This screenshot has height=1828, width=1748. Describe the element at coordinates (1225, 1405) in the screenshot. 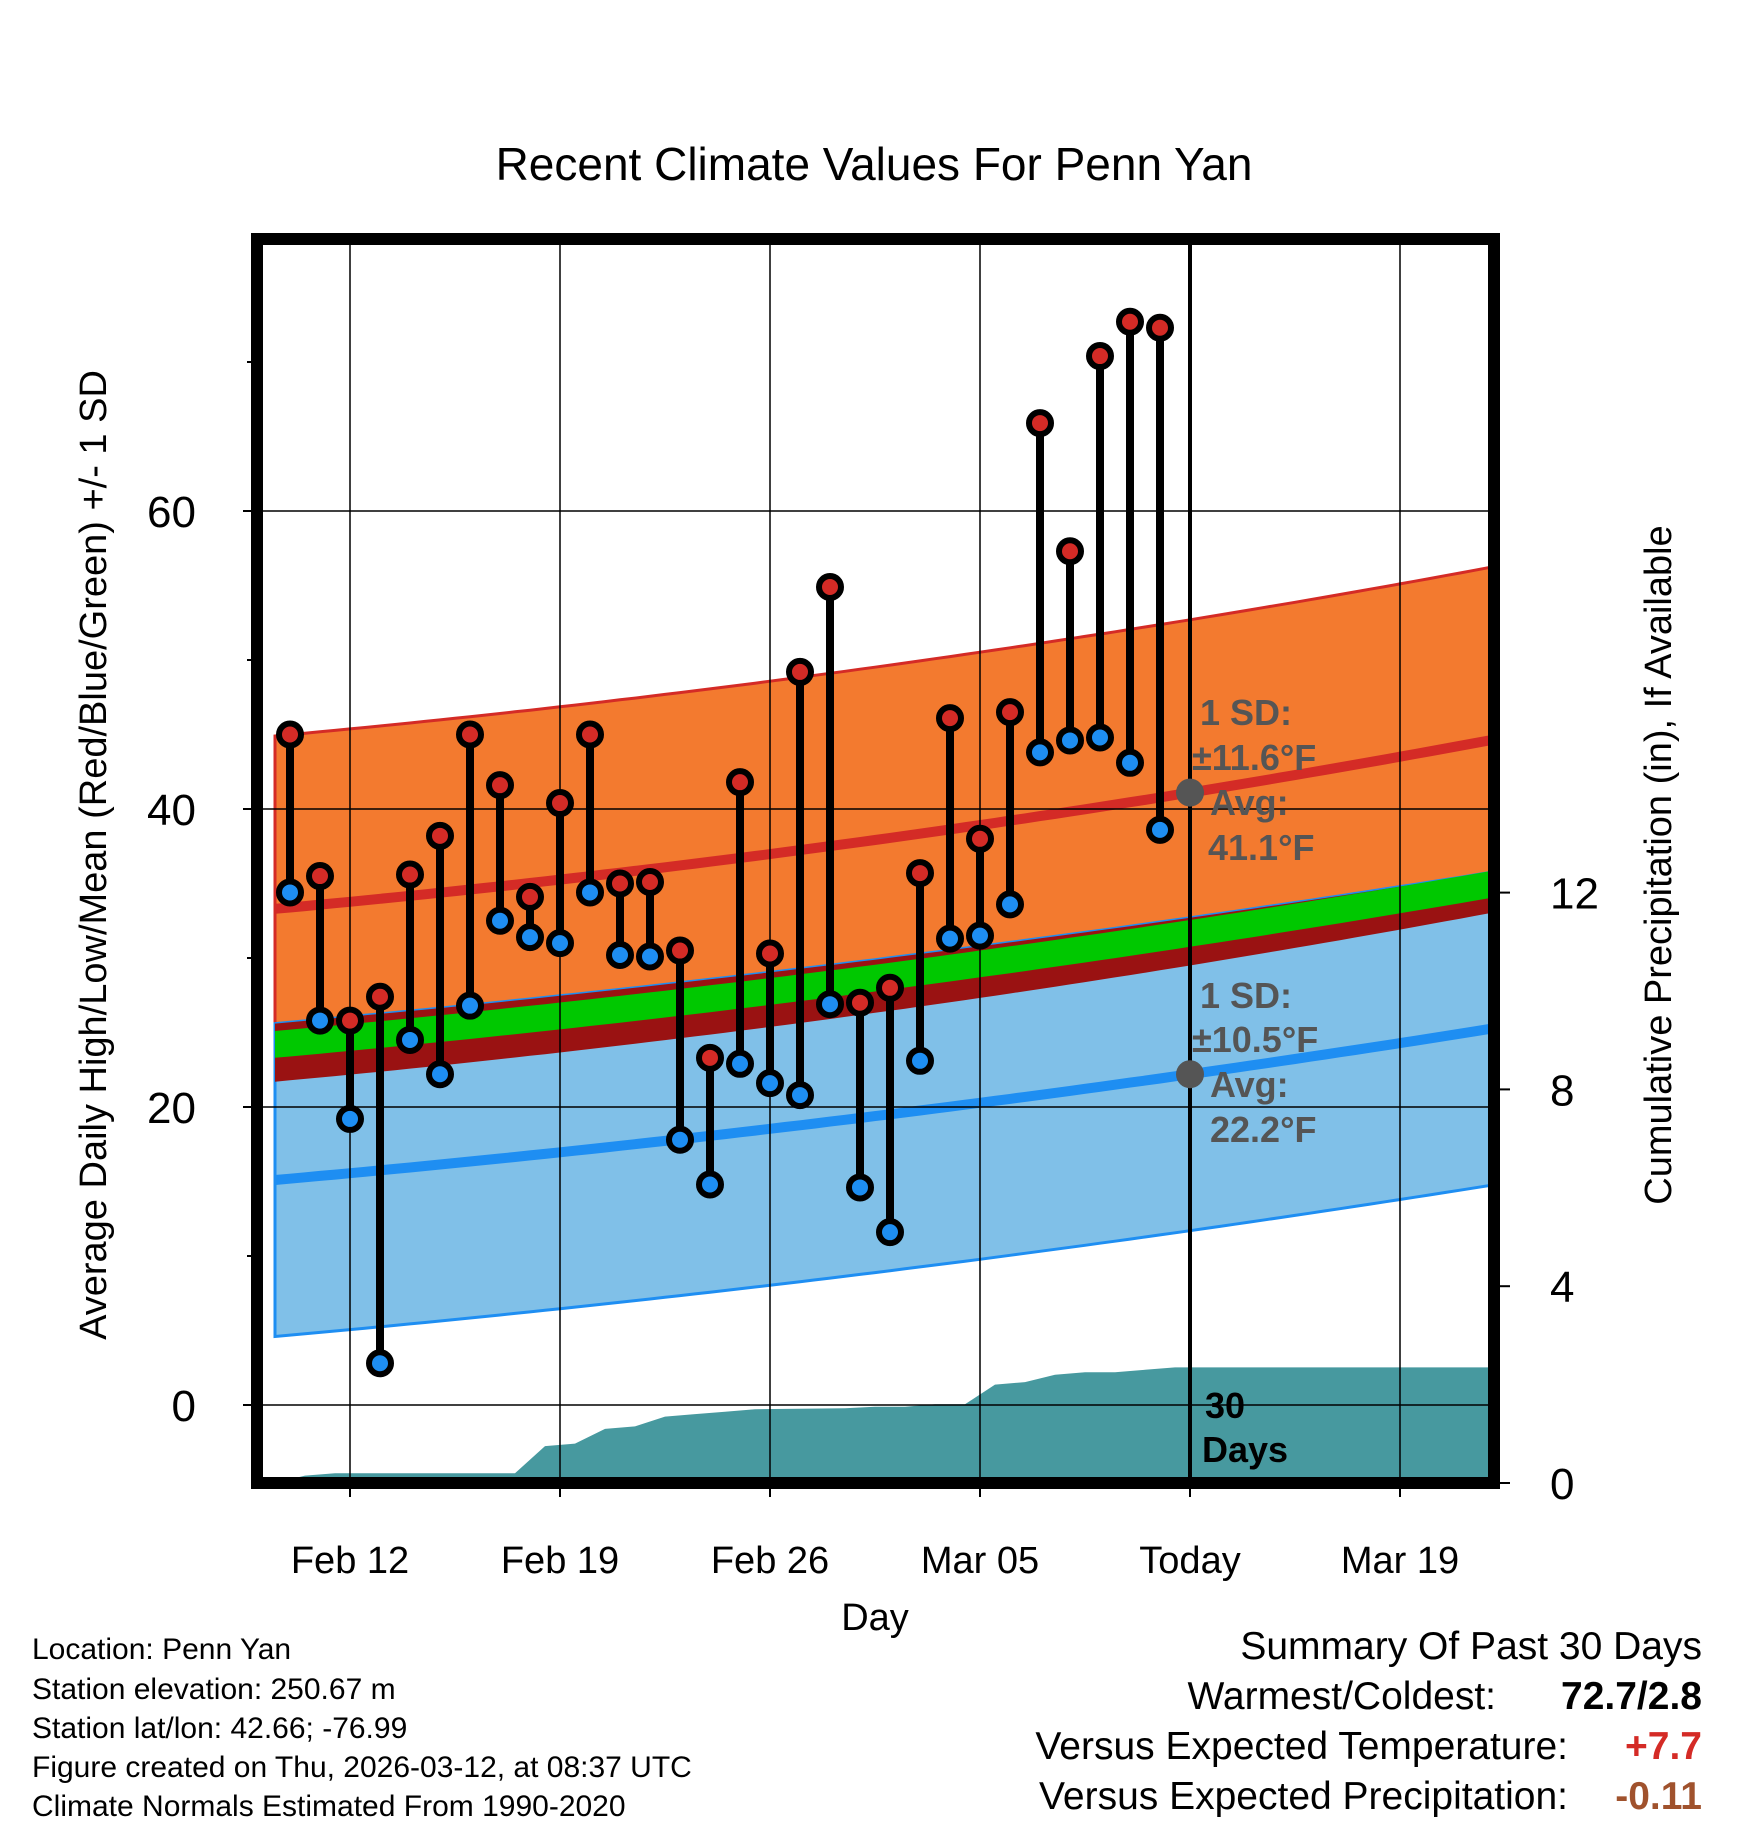

I see `window-label-number: 30` at that location.